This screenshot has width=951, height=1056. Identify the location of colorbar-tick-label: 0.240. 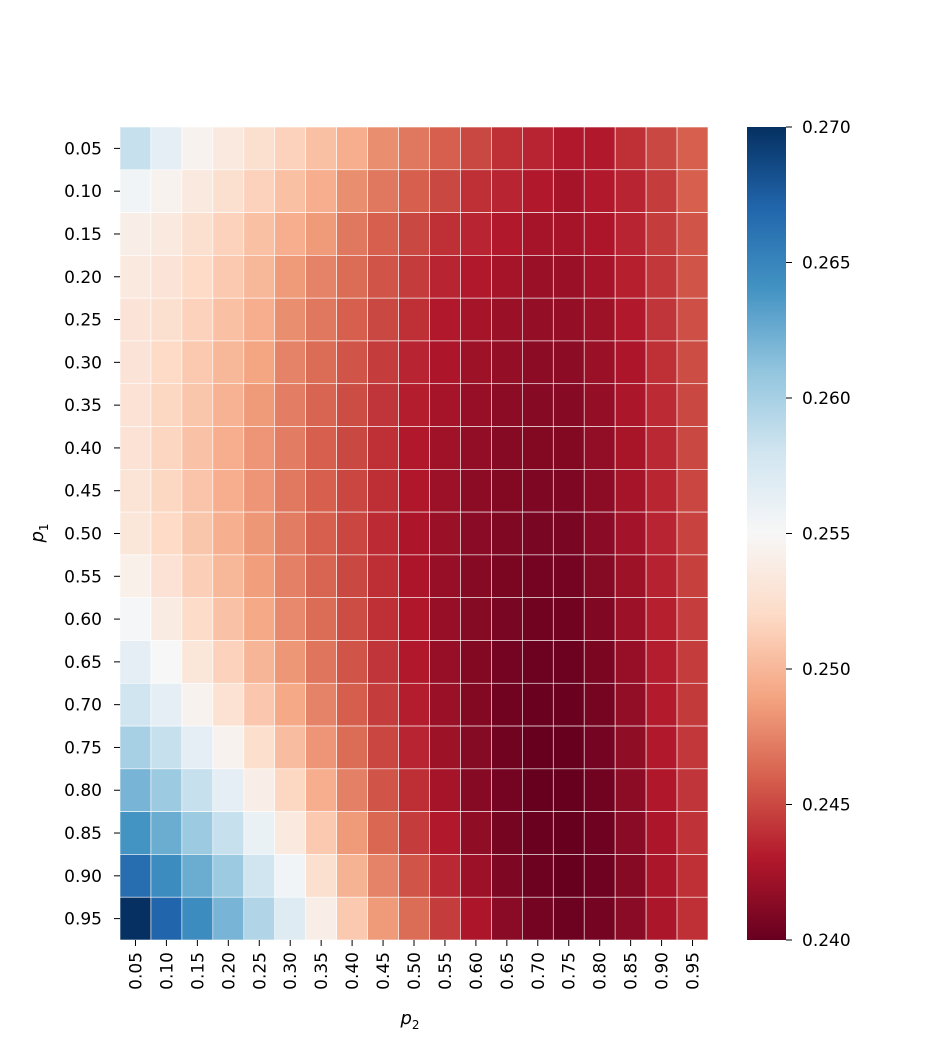
(826, 941).